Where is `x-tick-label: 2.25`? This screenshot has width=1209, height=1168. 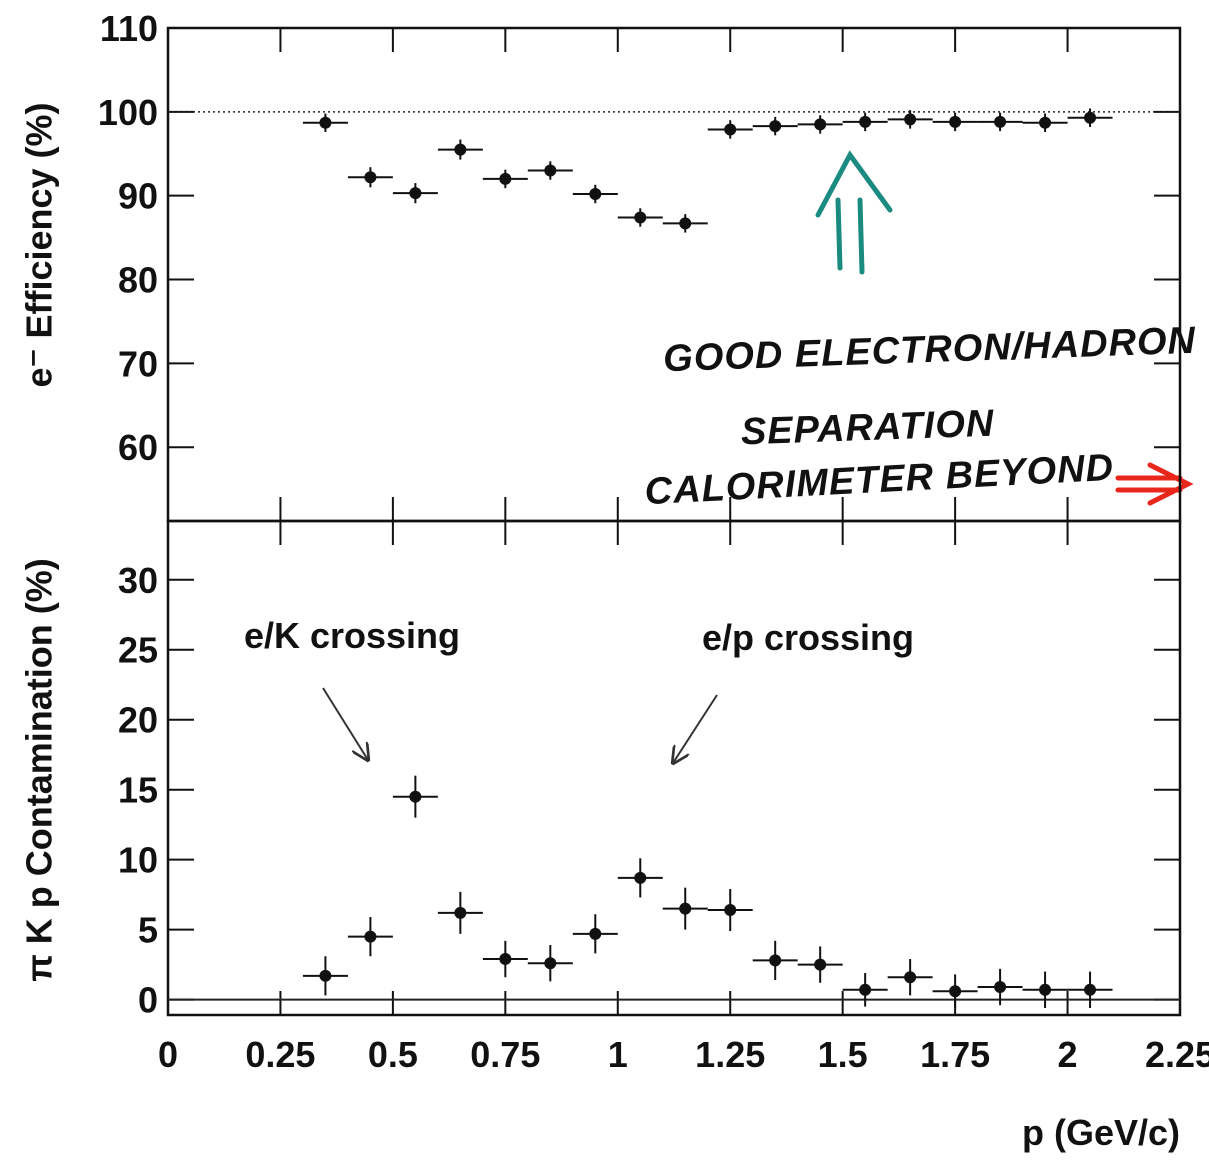
x-tick-label: 2.25 is located at coordinates (1177, 1054).